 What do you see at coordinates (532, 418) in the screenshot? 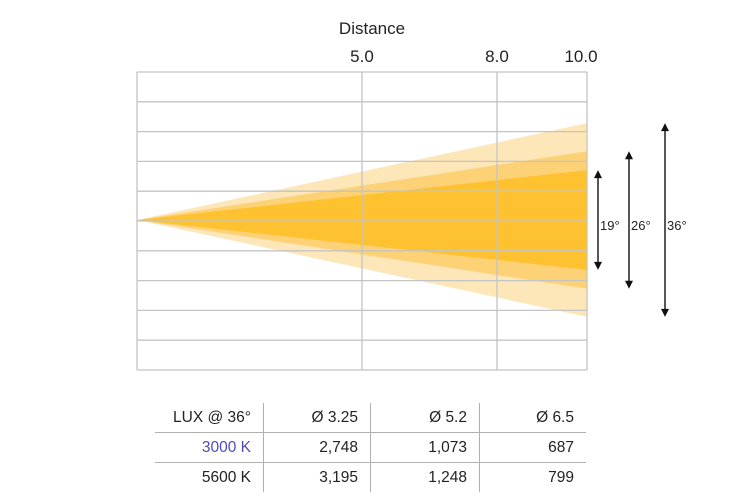
I see `table-header-cell: Ø 6.5` at bounding box center [532, 418].